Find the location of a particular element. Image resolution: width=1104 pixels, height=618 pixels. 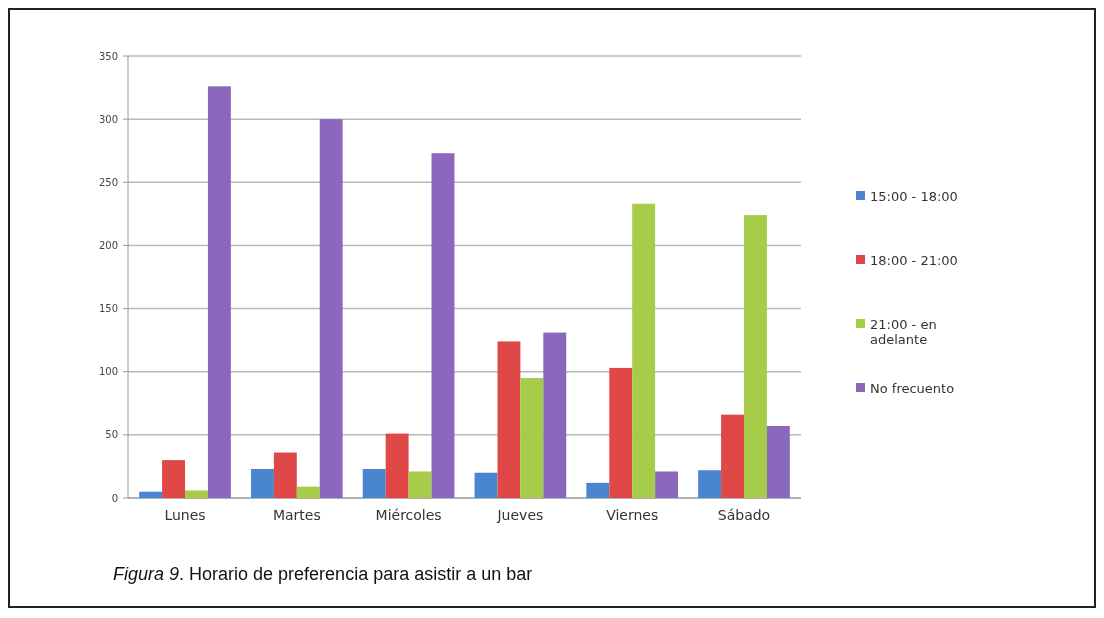

y-tick-label: 0 is located at coordinates (114, 498).